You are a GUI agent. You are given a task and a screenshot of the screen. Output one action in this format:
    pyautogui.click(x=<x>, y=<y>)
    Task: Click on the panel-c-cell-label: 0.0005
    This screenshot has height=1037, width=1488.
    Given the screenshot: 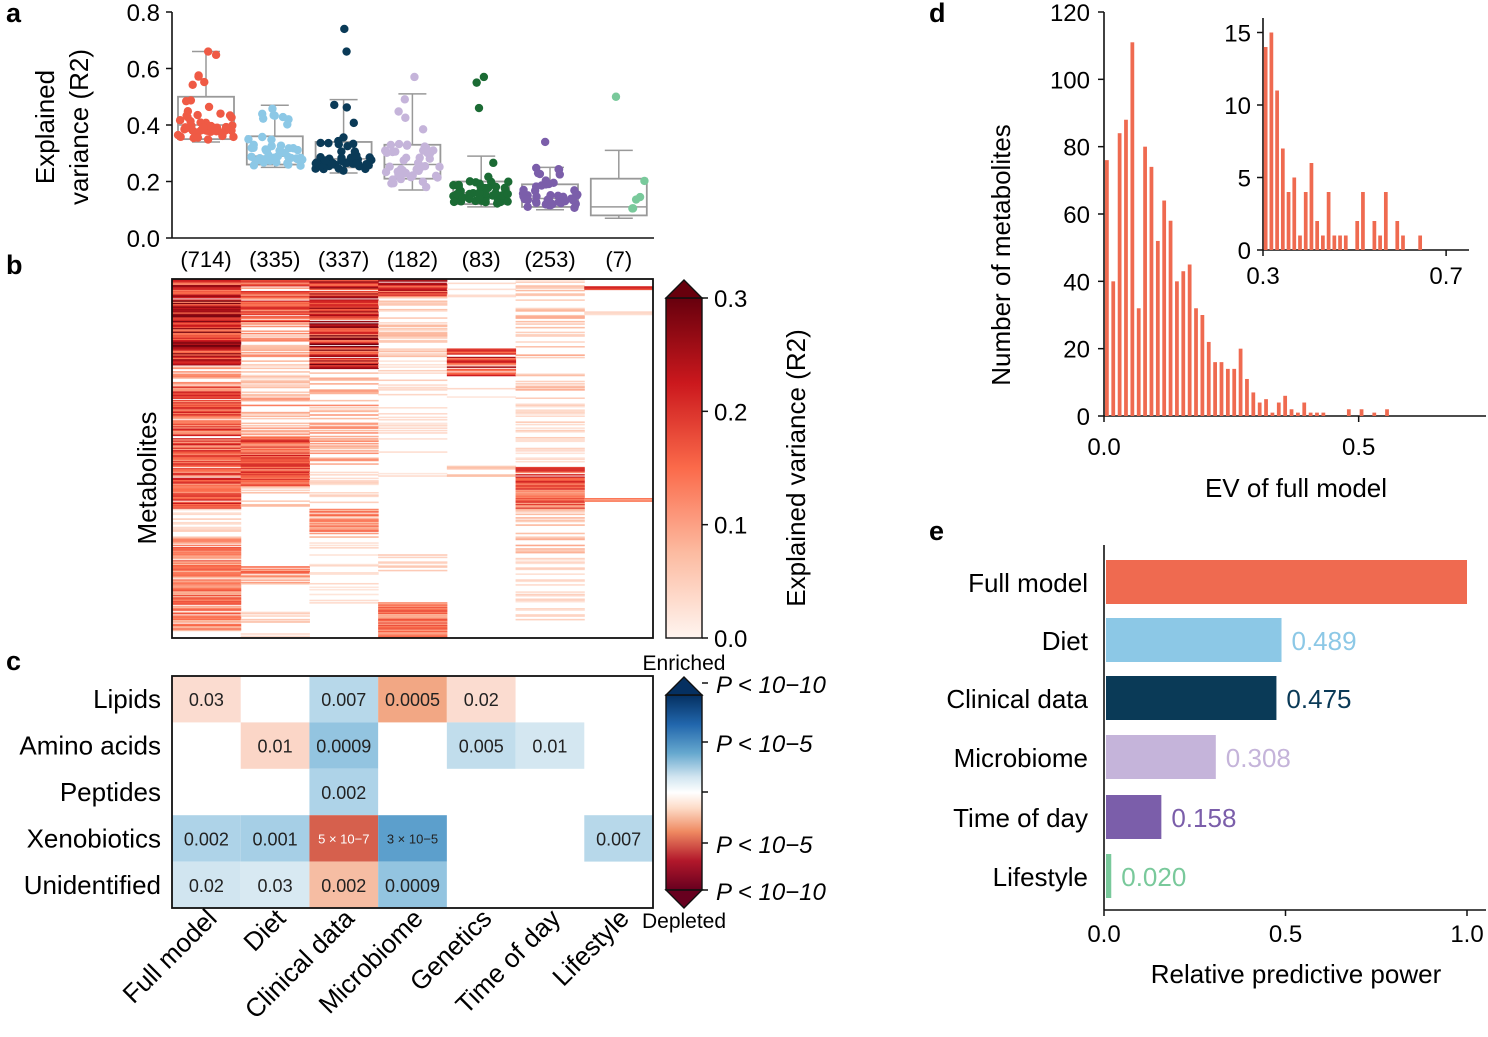 What is the action you would take?
    pyautogui.click(x=412, y=700)
    